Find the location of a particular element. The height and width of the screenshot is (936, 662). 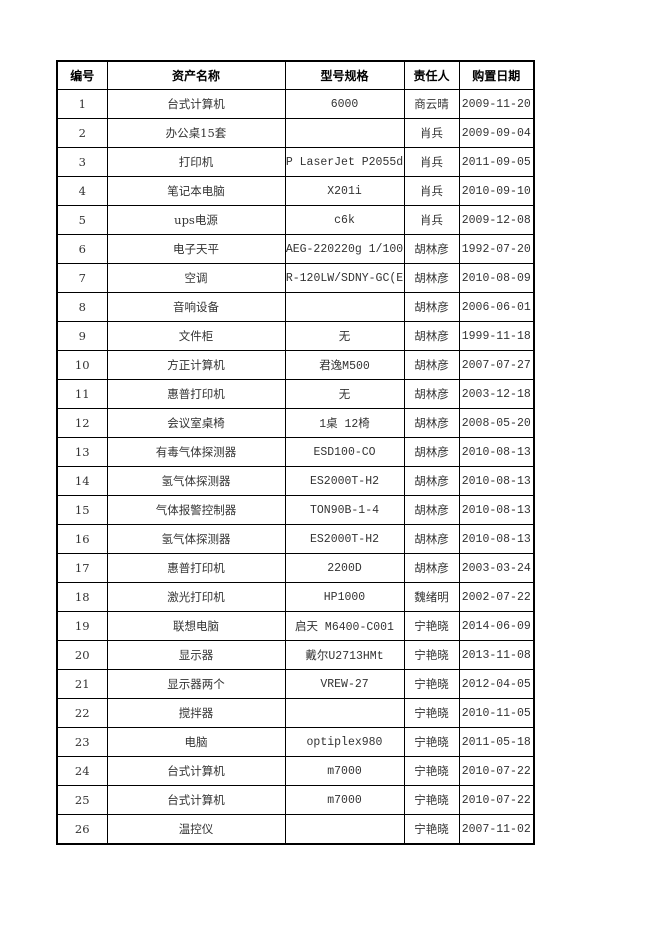

cell-model-text: 戴尔U2713HMt is located at coordinates (344, 656).